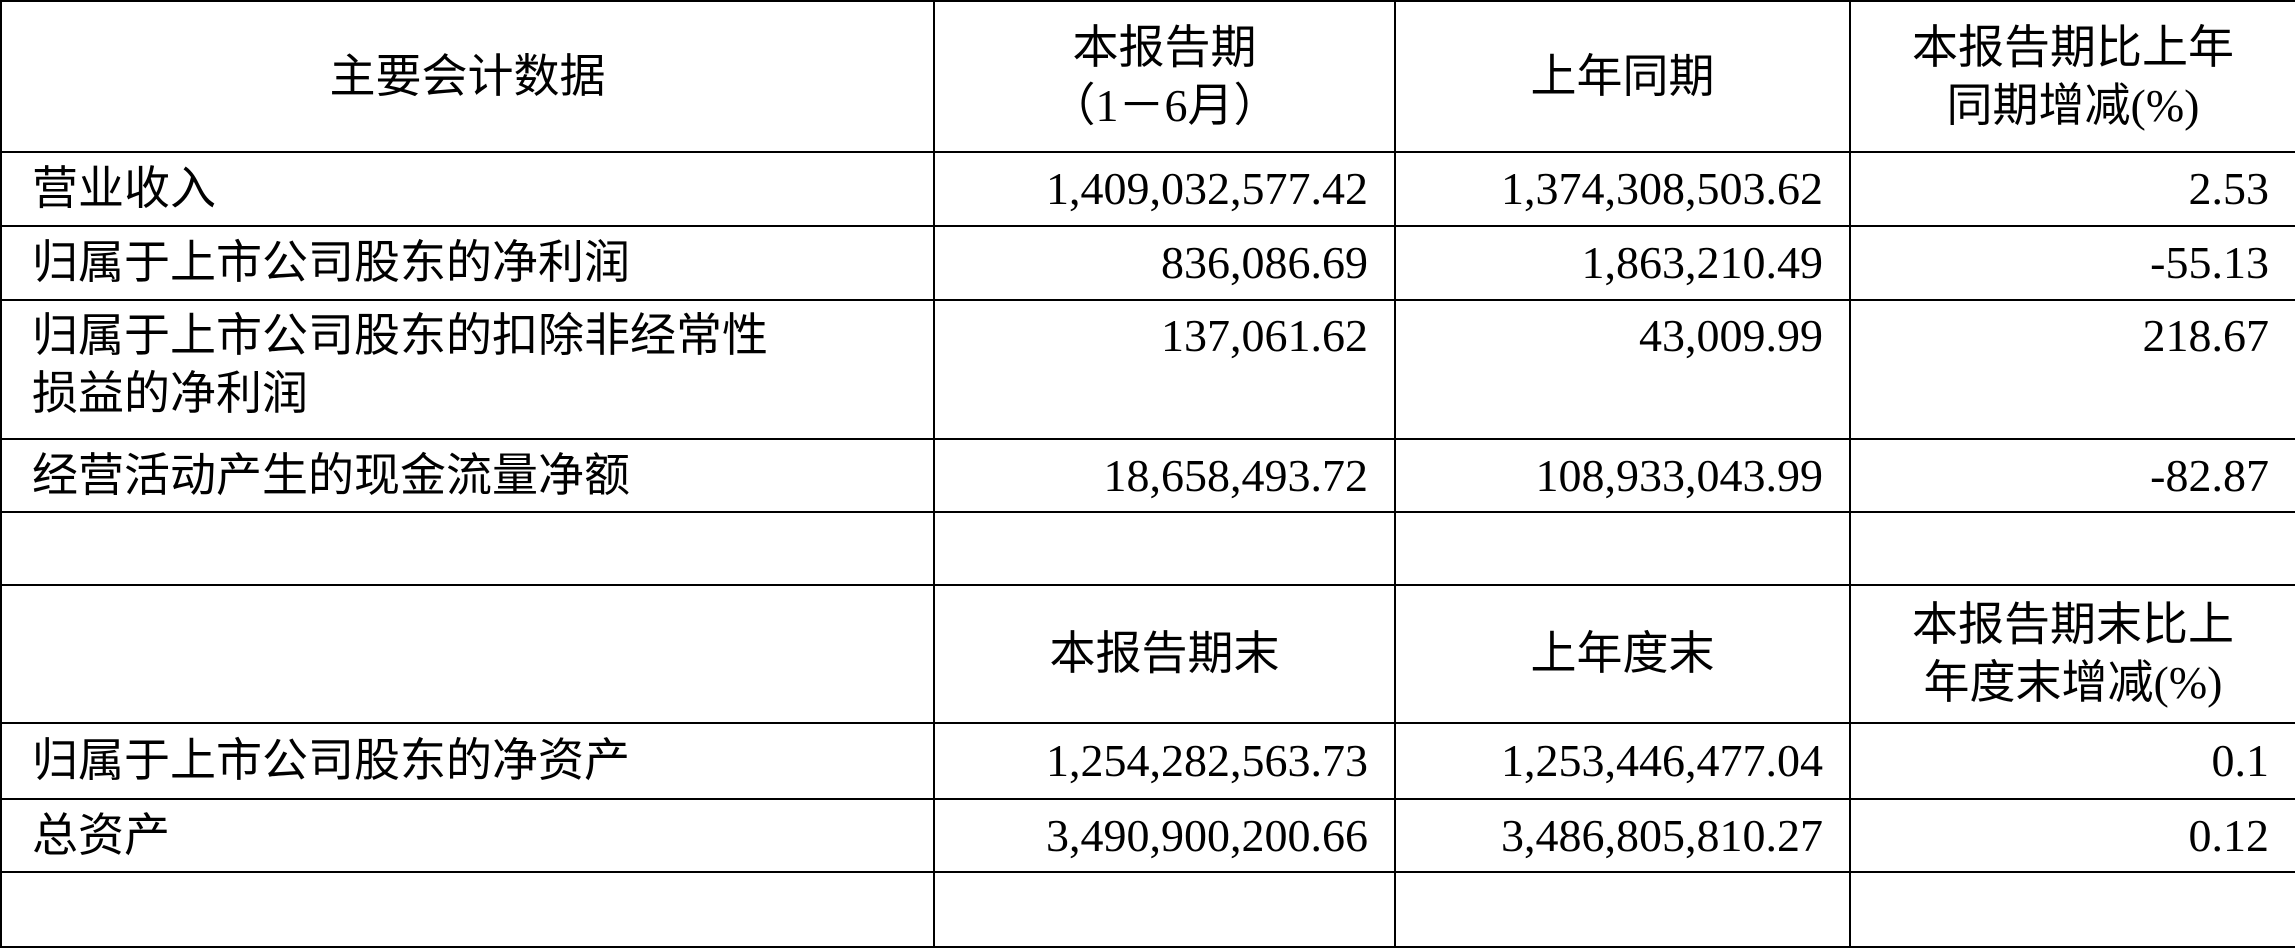 This screenshot has height=948, width=2295. What do you see at coordinates (1622, 475) in the screenshot?
I see `previous-value: 108,933,043.99` at bounding box center [1622, 475].